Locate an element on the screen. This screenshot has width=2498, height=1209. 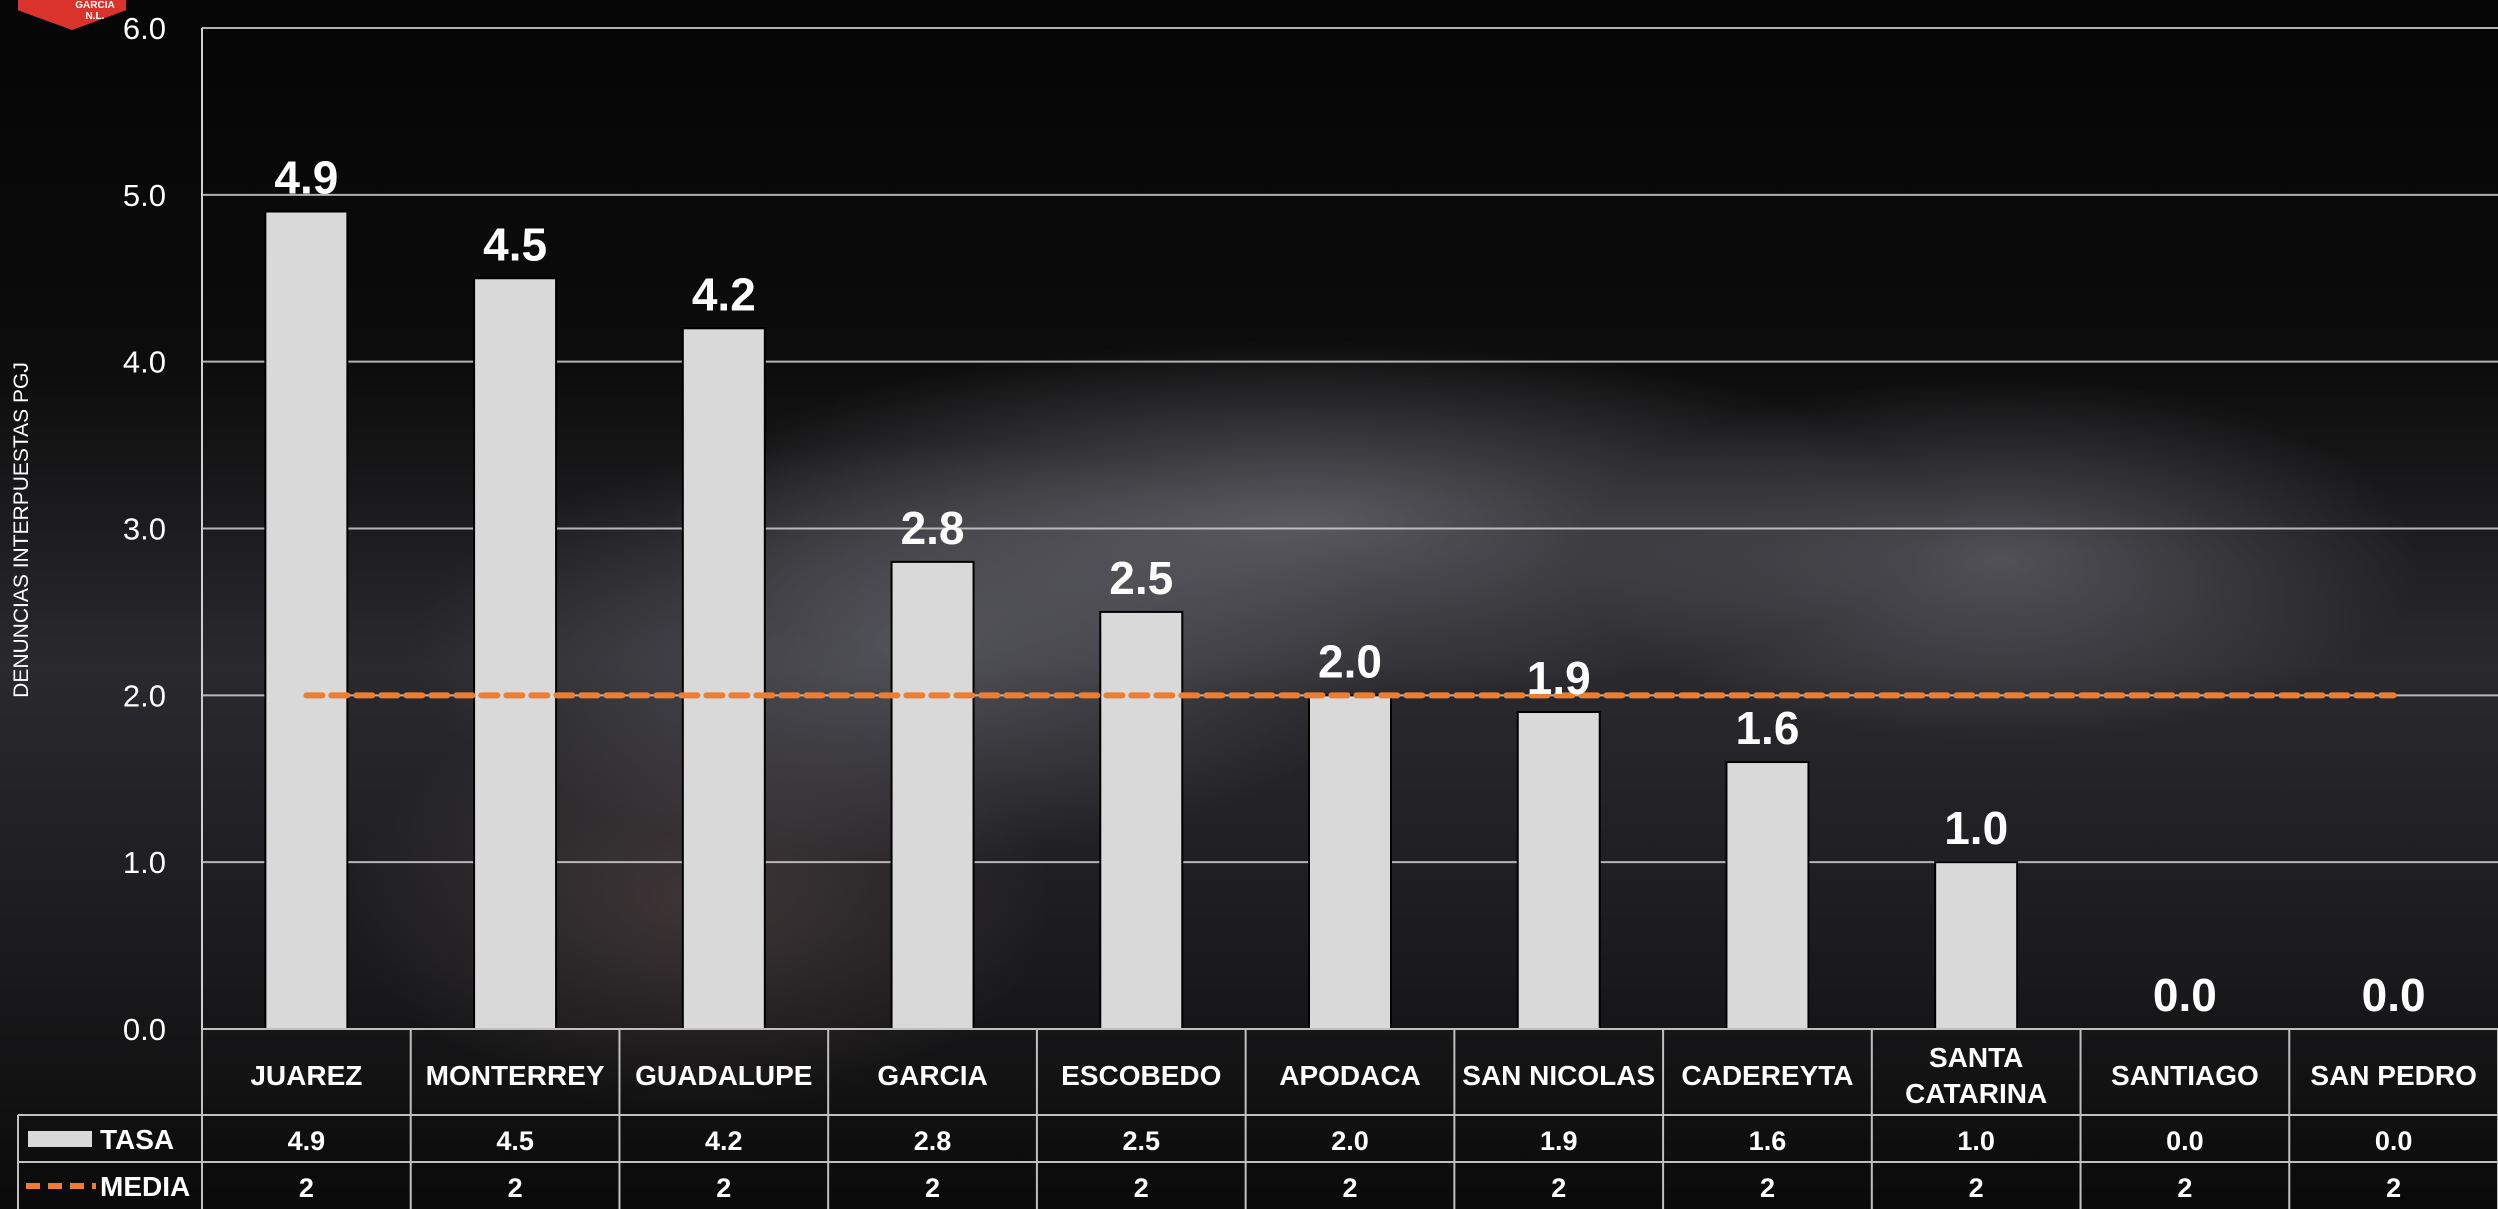
logo-line2: N.L. is located at coordinates (95, 16).